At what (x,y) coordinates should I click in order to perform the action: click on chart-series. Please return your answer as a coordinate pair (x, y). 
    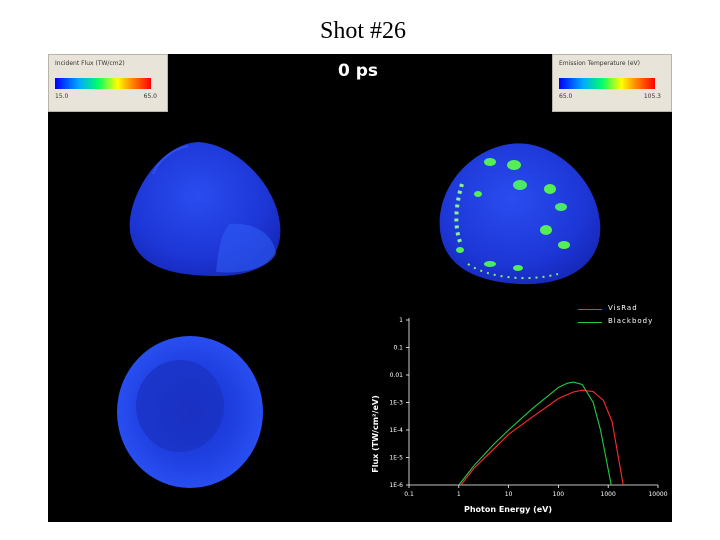
    Looking at the image, I should click on (541, 433).